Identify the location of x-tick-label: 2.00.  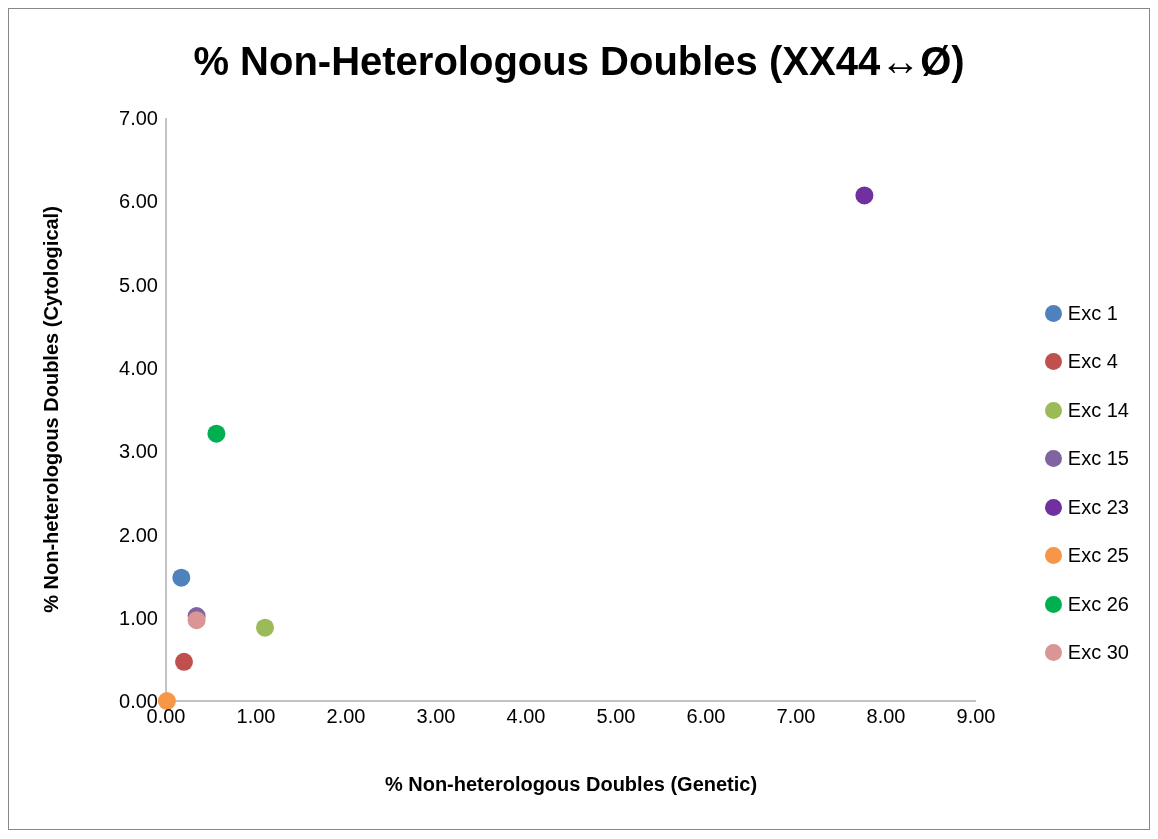
(346, 716).